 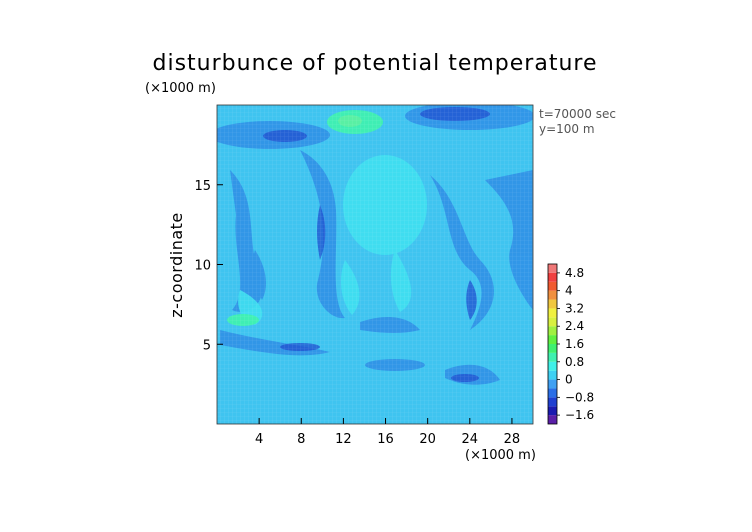 I want to click on x-tick-label: 4, so click(x=259, y=439).